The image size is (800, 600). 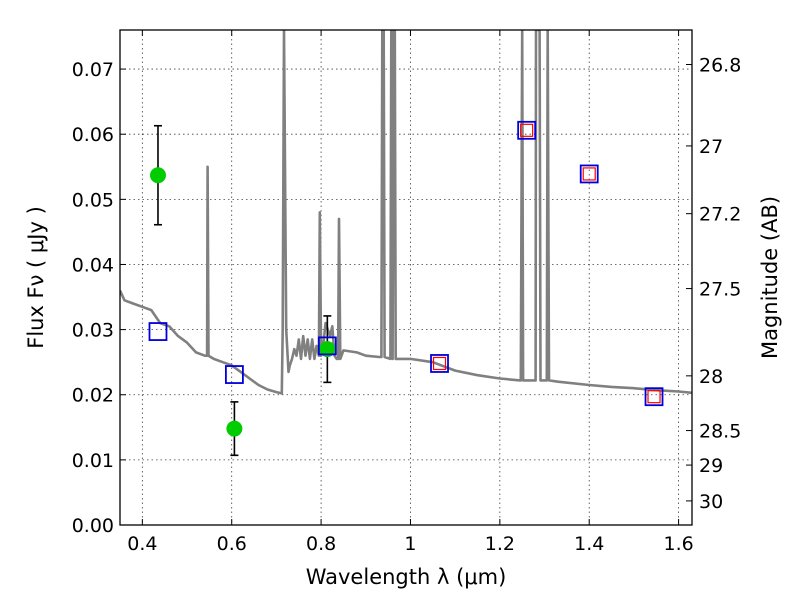 I want to click on y-axis-title: Flux Fν ( μJy ), so click(x=36, y=277).